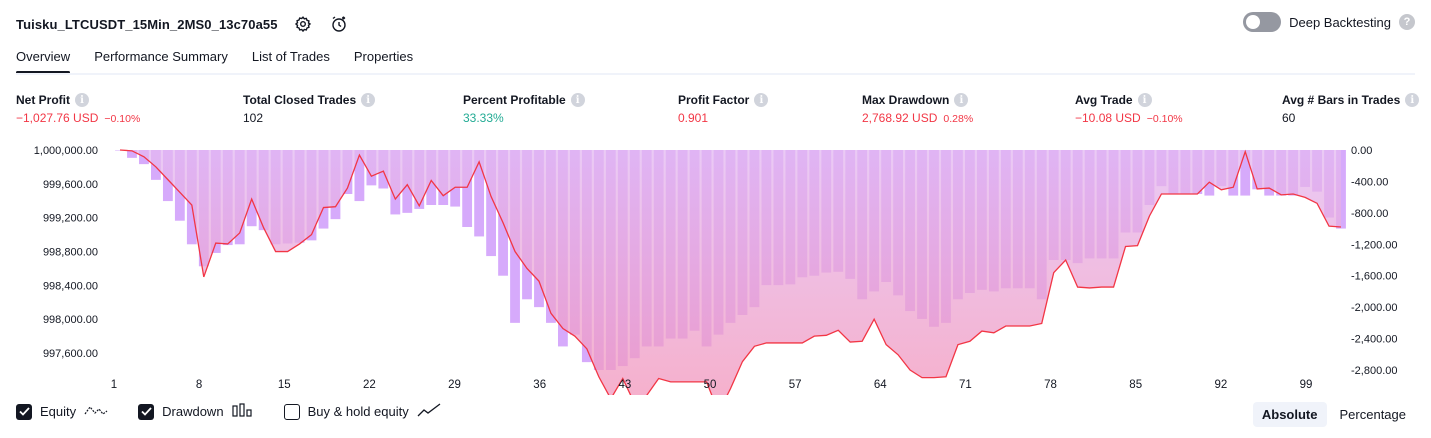 This screenshot has width=1431, height=438. What do you see at coordinates (900, 118) in the screenshot?
I see `metric-value: 2,768.92 USD` at bounding box center [900, 118].